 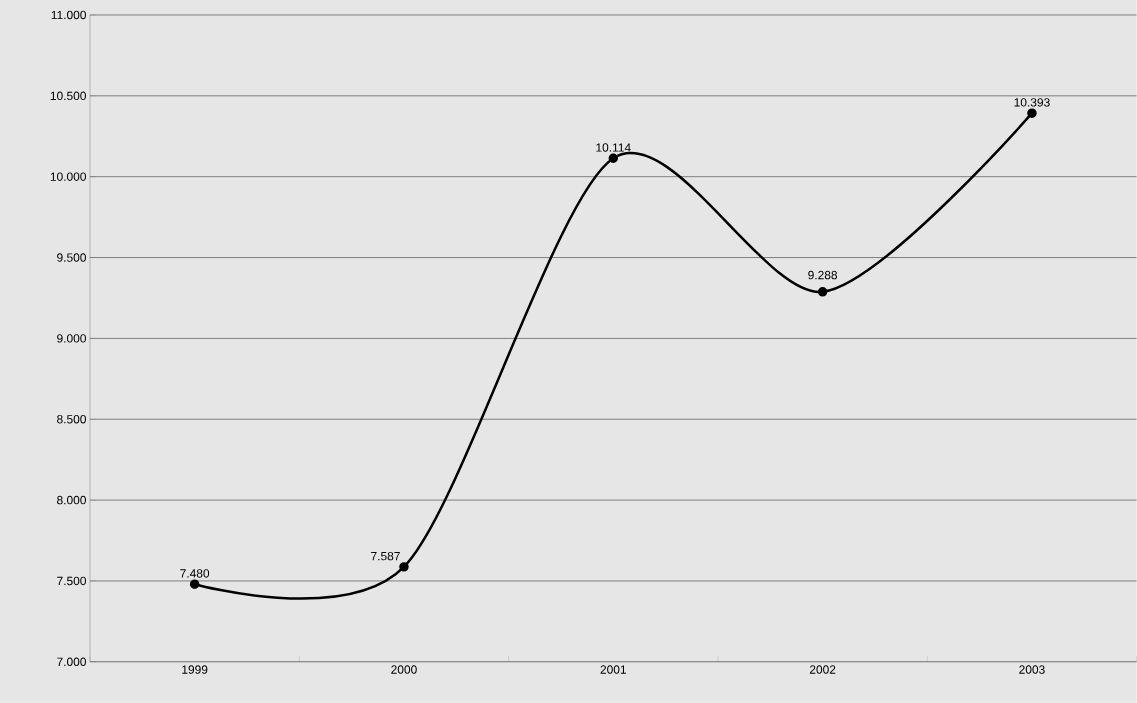 I want to click on data-label: 10.393, so click(x=1032, y=102).